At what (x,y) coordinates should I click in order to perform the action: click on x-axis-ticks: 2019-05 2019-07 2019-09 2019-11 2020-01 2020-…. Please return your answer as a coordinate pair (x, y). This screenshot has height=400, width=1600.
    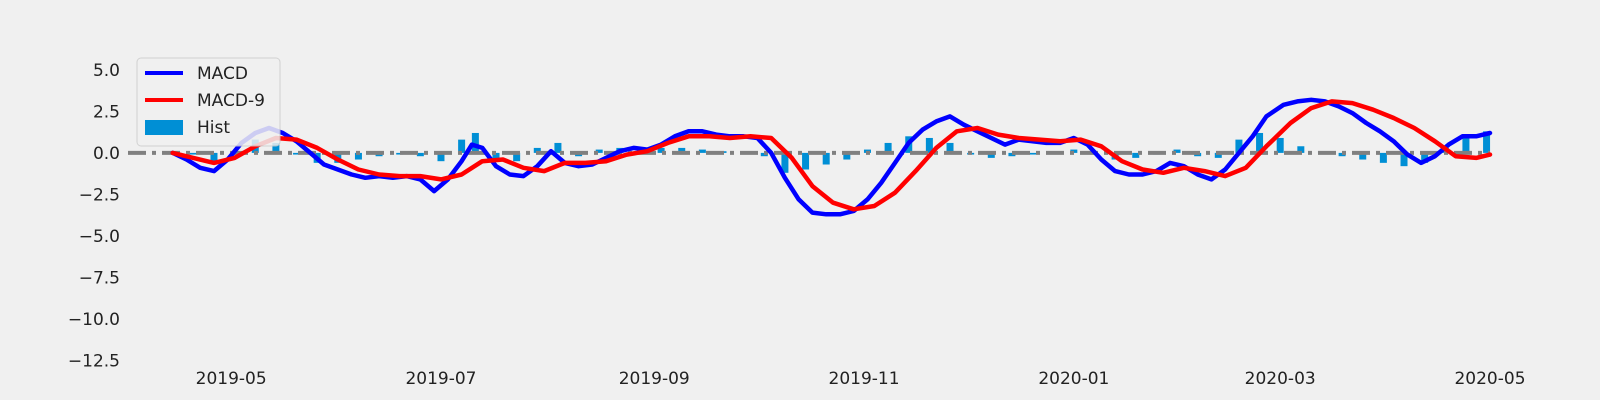
    Looking at the image, I should click on (861, 379).